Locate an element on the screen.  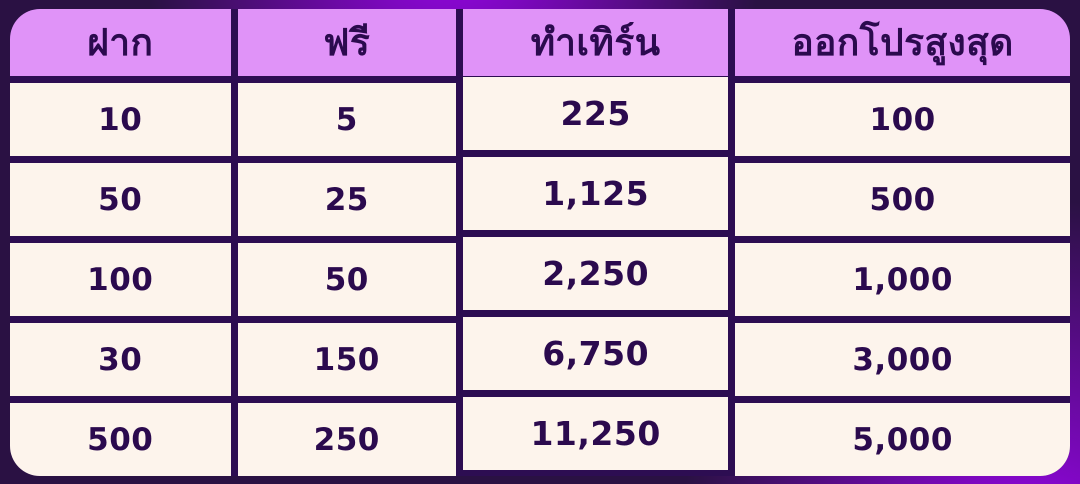
table-cell: 2,250 is located at coordinates (596, 273).